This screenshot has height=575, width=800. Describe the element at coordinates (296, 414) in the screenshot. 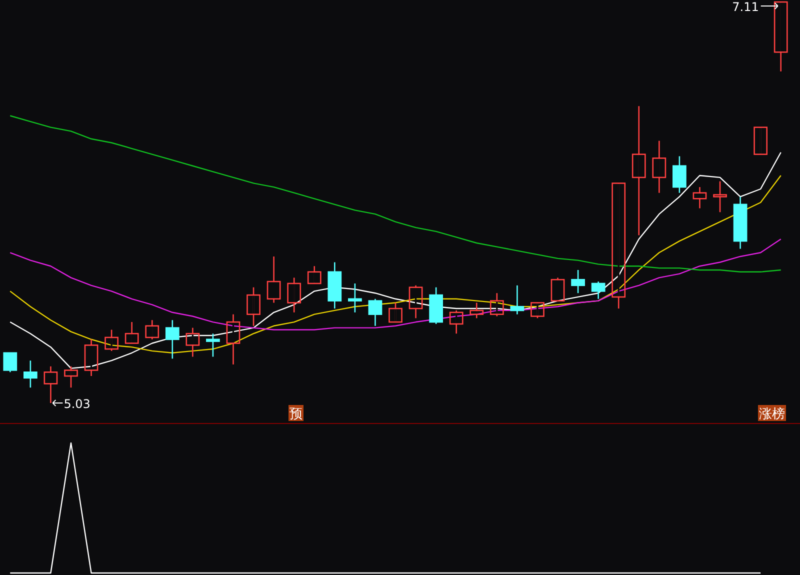

I see `text: 预` at that location.